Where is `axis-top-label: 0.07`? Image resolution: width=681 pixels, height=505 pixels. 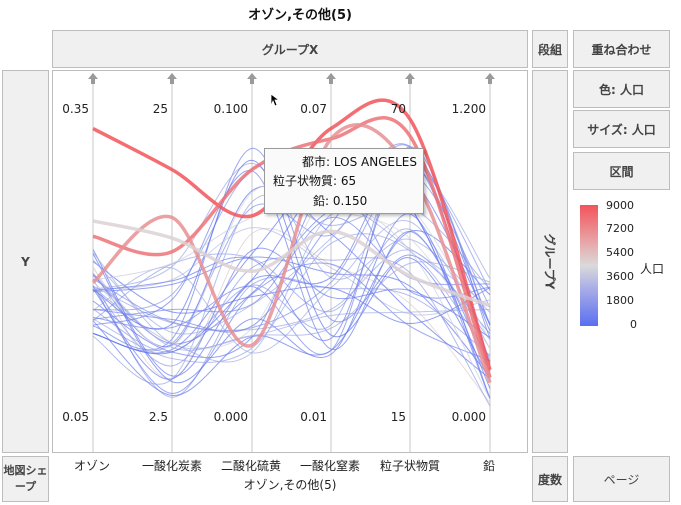 axis-top-label: 0.07 is located at coordinates (313, 109).